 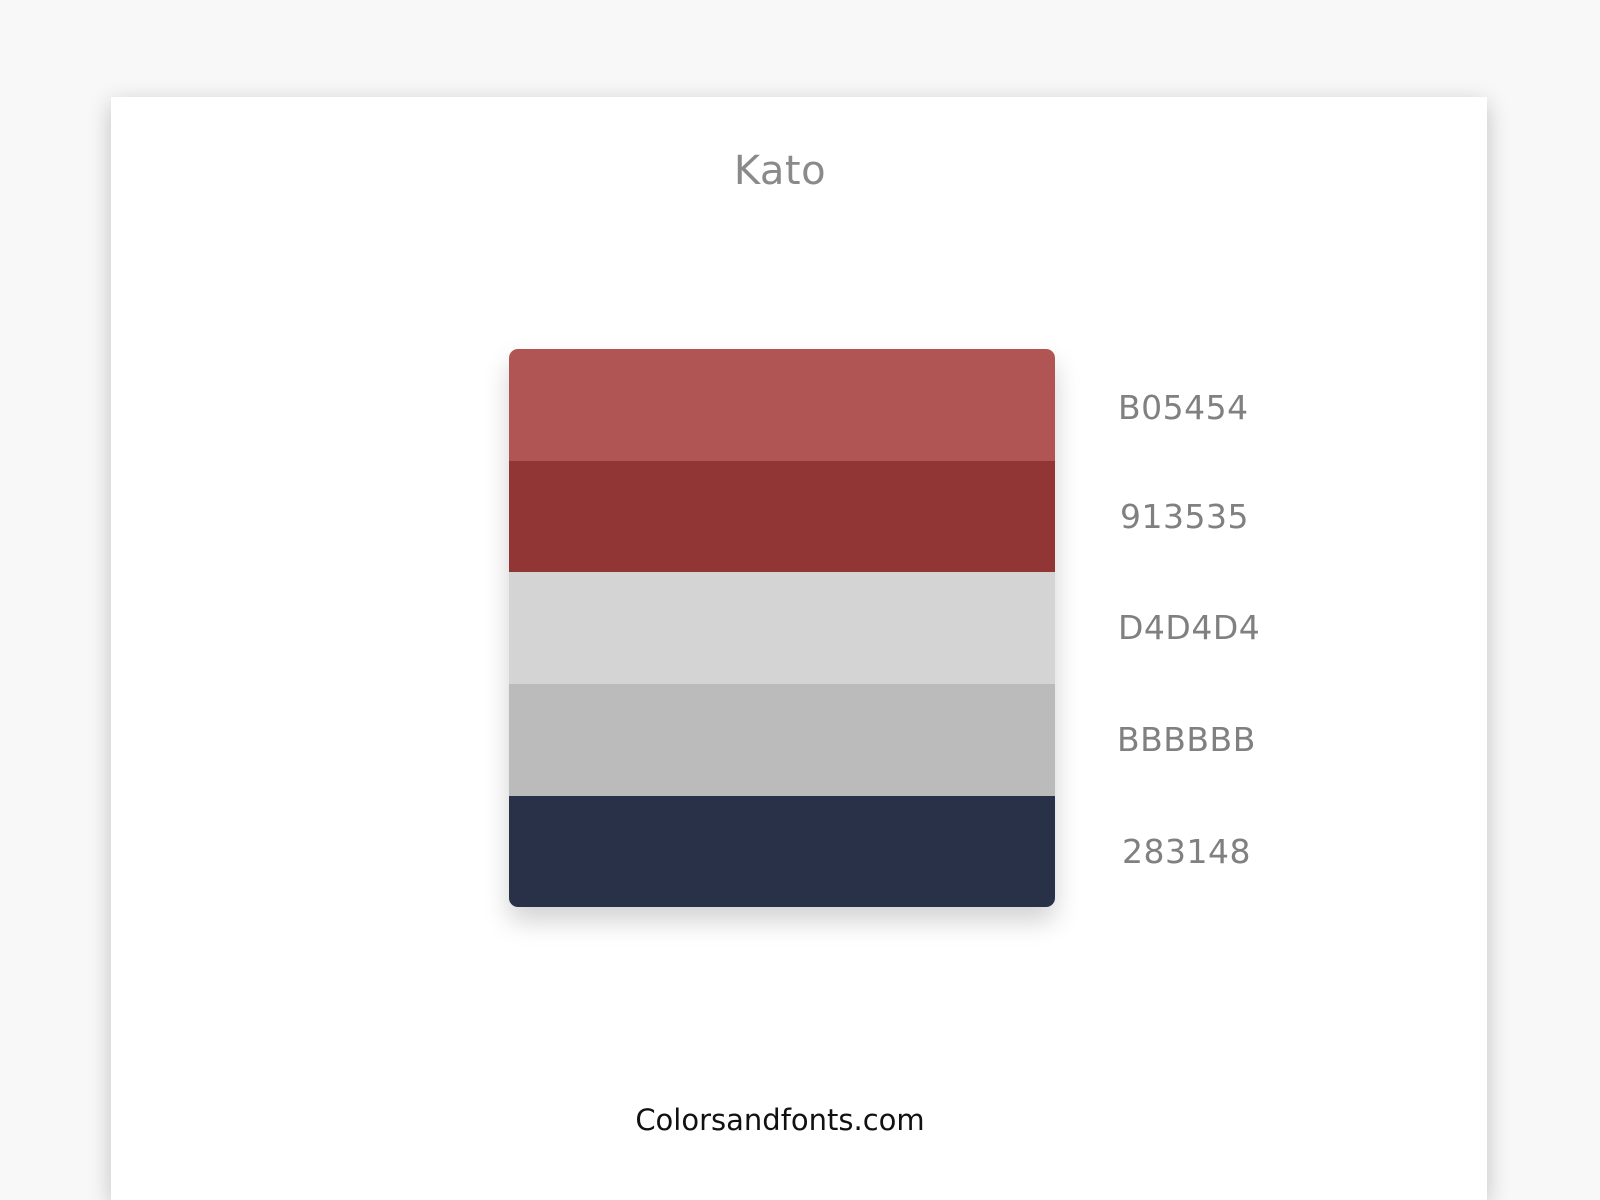 What do you see at coordinates (1186, 739) in the screenshot?
I see `hex-label: BBBBBB` at bounding box center [1186, 739].